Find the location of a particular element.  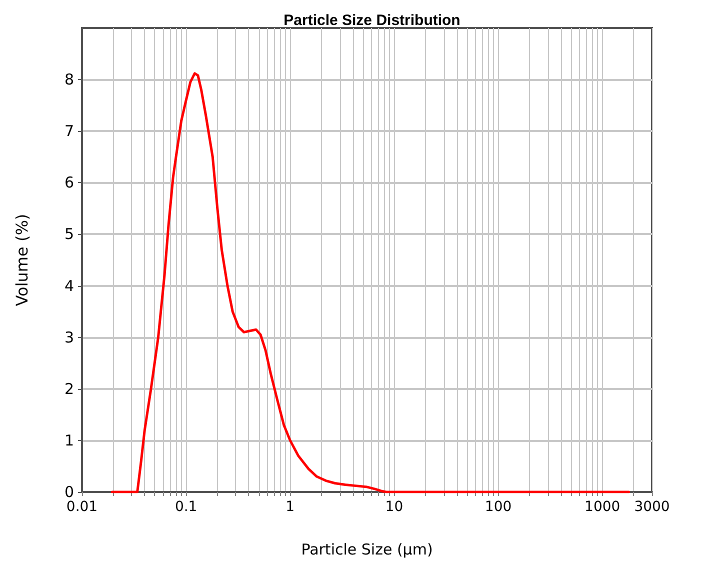

y-tick-label: 7 is located at coordinates (69, 131).